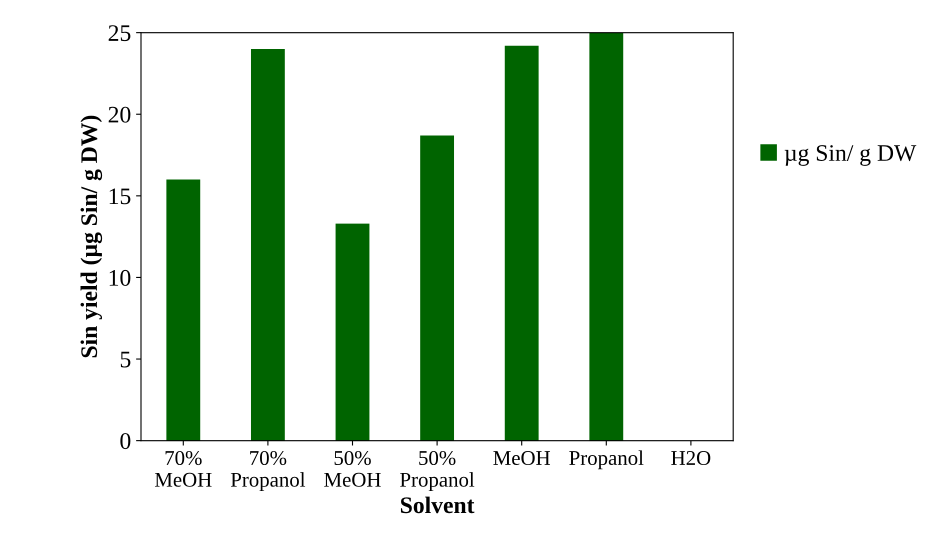  What do you see at coordinates (183, 468) in the screenshot?
I see `x-tick-label: 70% MeOH` at bounding box center [183, 468].